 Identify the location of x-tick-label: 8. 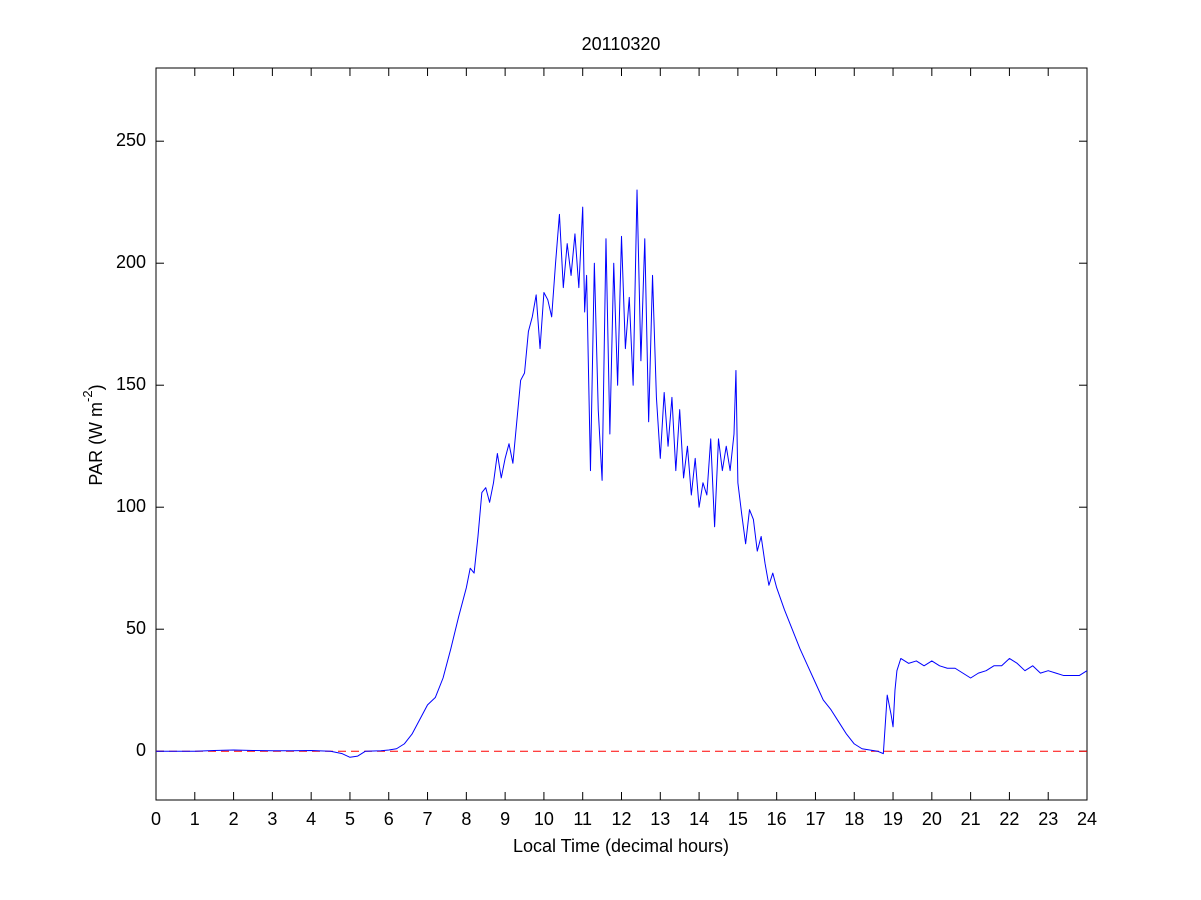
(466, 819).